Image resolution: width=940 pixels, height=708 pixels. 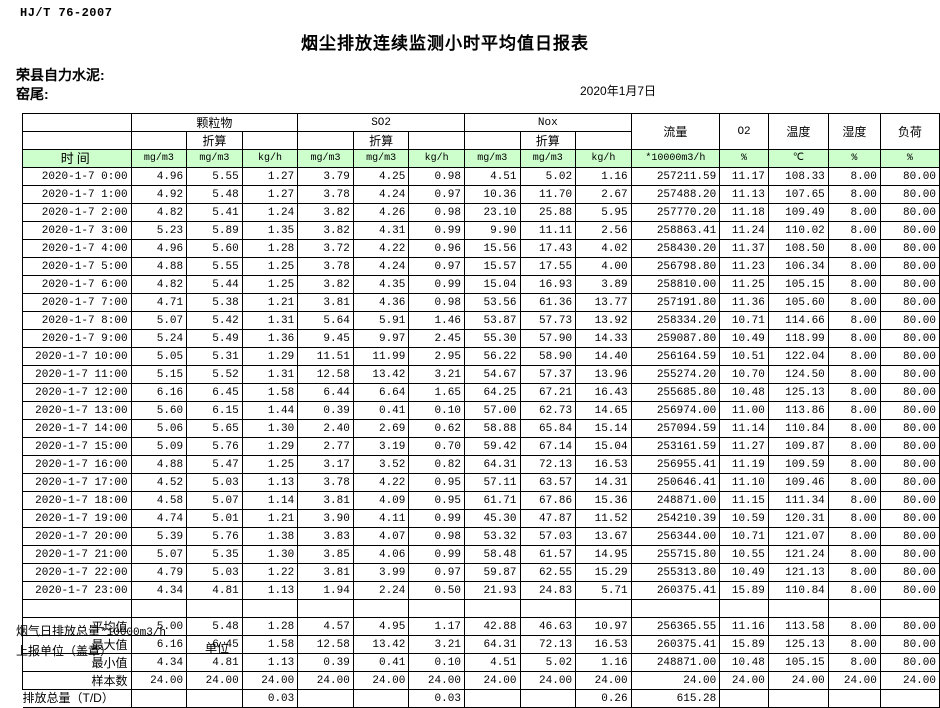 What do you see at coordinates (603, 140) in the screenshot?
I see `sub-header-nox-blank2` at bounding box center [603, 140].